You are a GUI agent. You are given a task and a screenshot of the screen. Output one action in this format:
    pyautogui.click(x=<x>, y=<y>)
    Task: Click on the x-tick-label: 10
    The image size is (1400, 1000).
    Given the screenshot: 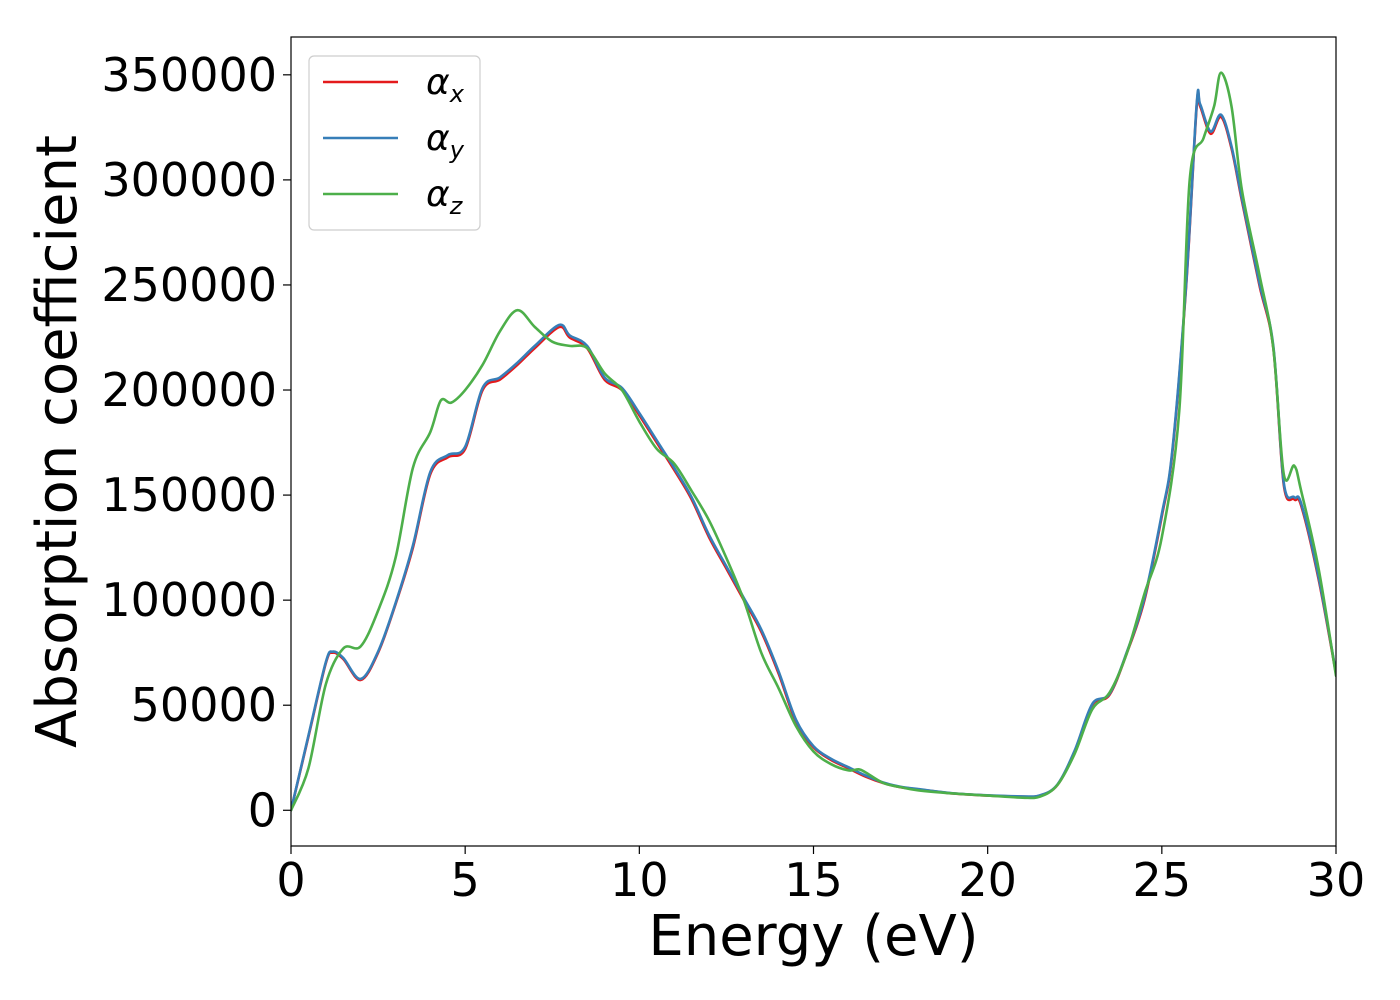 What is the action you would take?
    pyautogui.click(x=639, y=880)
    